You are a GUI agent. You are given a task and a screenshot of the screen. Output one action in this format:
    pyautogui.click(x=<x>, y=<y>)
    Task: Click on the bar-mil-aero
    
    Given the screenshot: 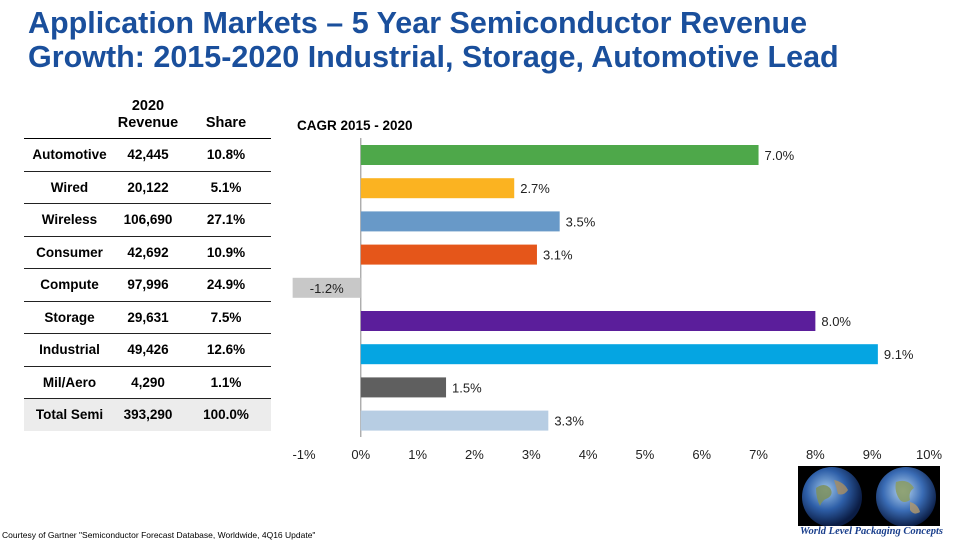 What is the action you would take?
    pyautogui.click(x=403, y=387)
    